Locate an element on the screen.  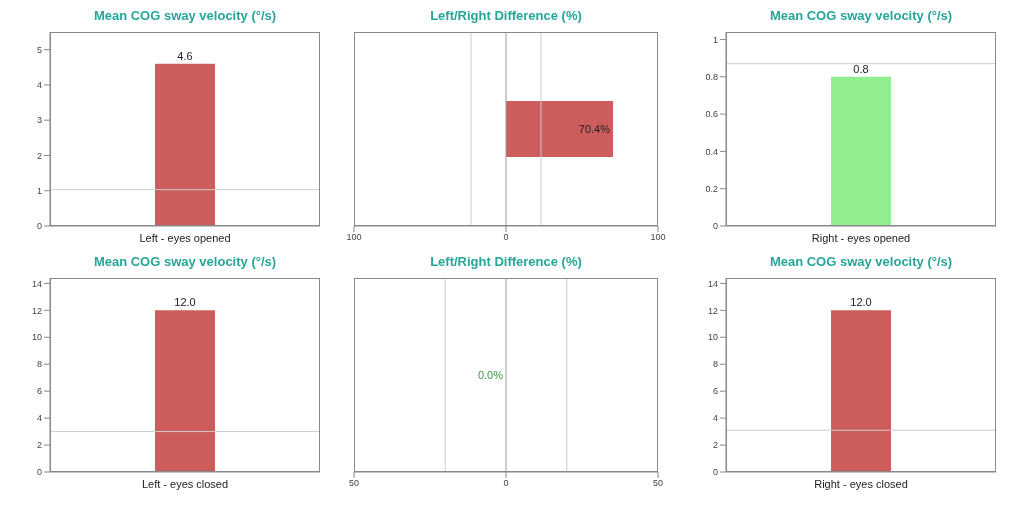
data-label: 4.6 is located at coordinates (185, 55).